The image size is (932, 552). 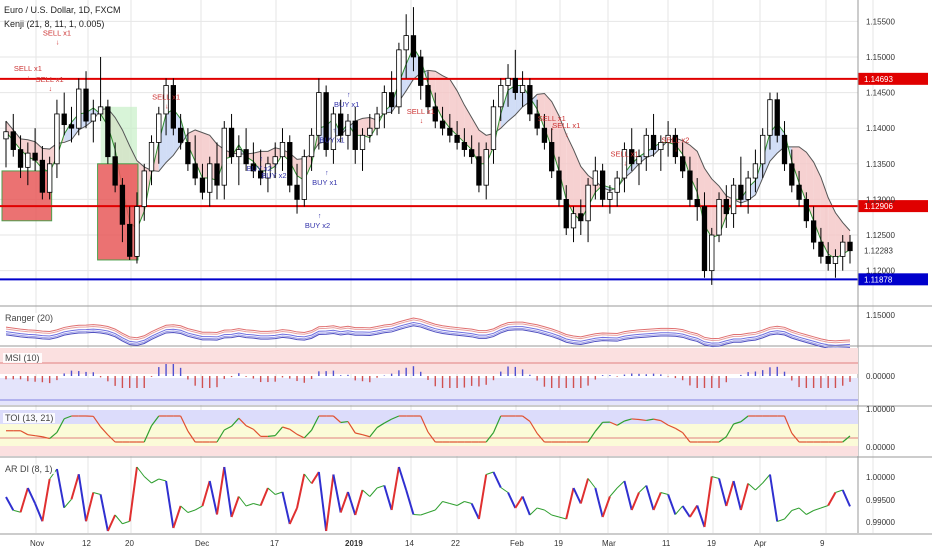 I want to click on pane-label-toi: TOI (13, 21), so click(x=29, y=418).